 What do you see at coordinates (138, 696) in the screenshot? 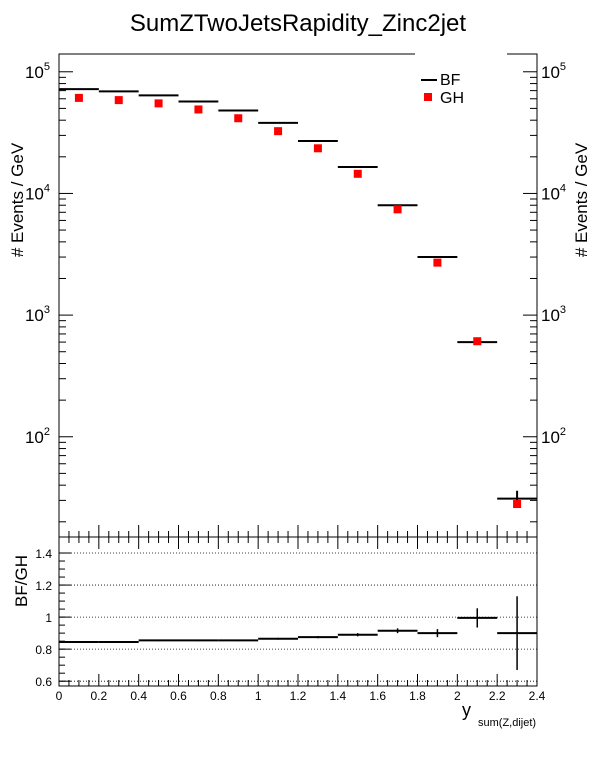
I see `ratio-x-tick-label: 0.4` at bounding box center [138, 696].